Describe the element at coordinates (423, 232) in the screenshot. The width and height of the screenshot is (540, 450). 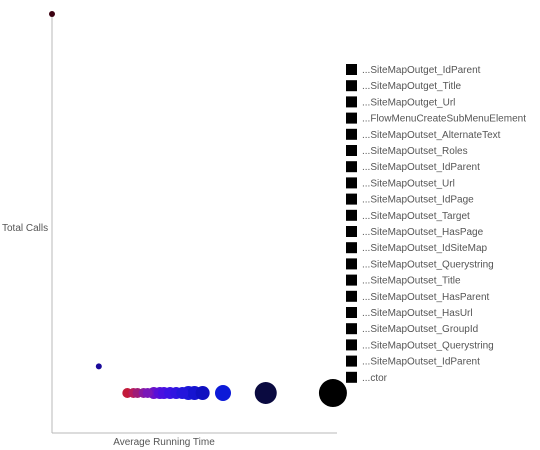
I see `legend-item-label: ...SiteMapOutset_HasPage` at that location.